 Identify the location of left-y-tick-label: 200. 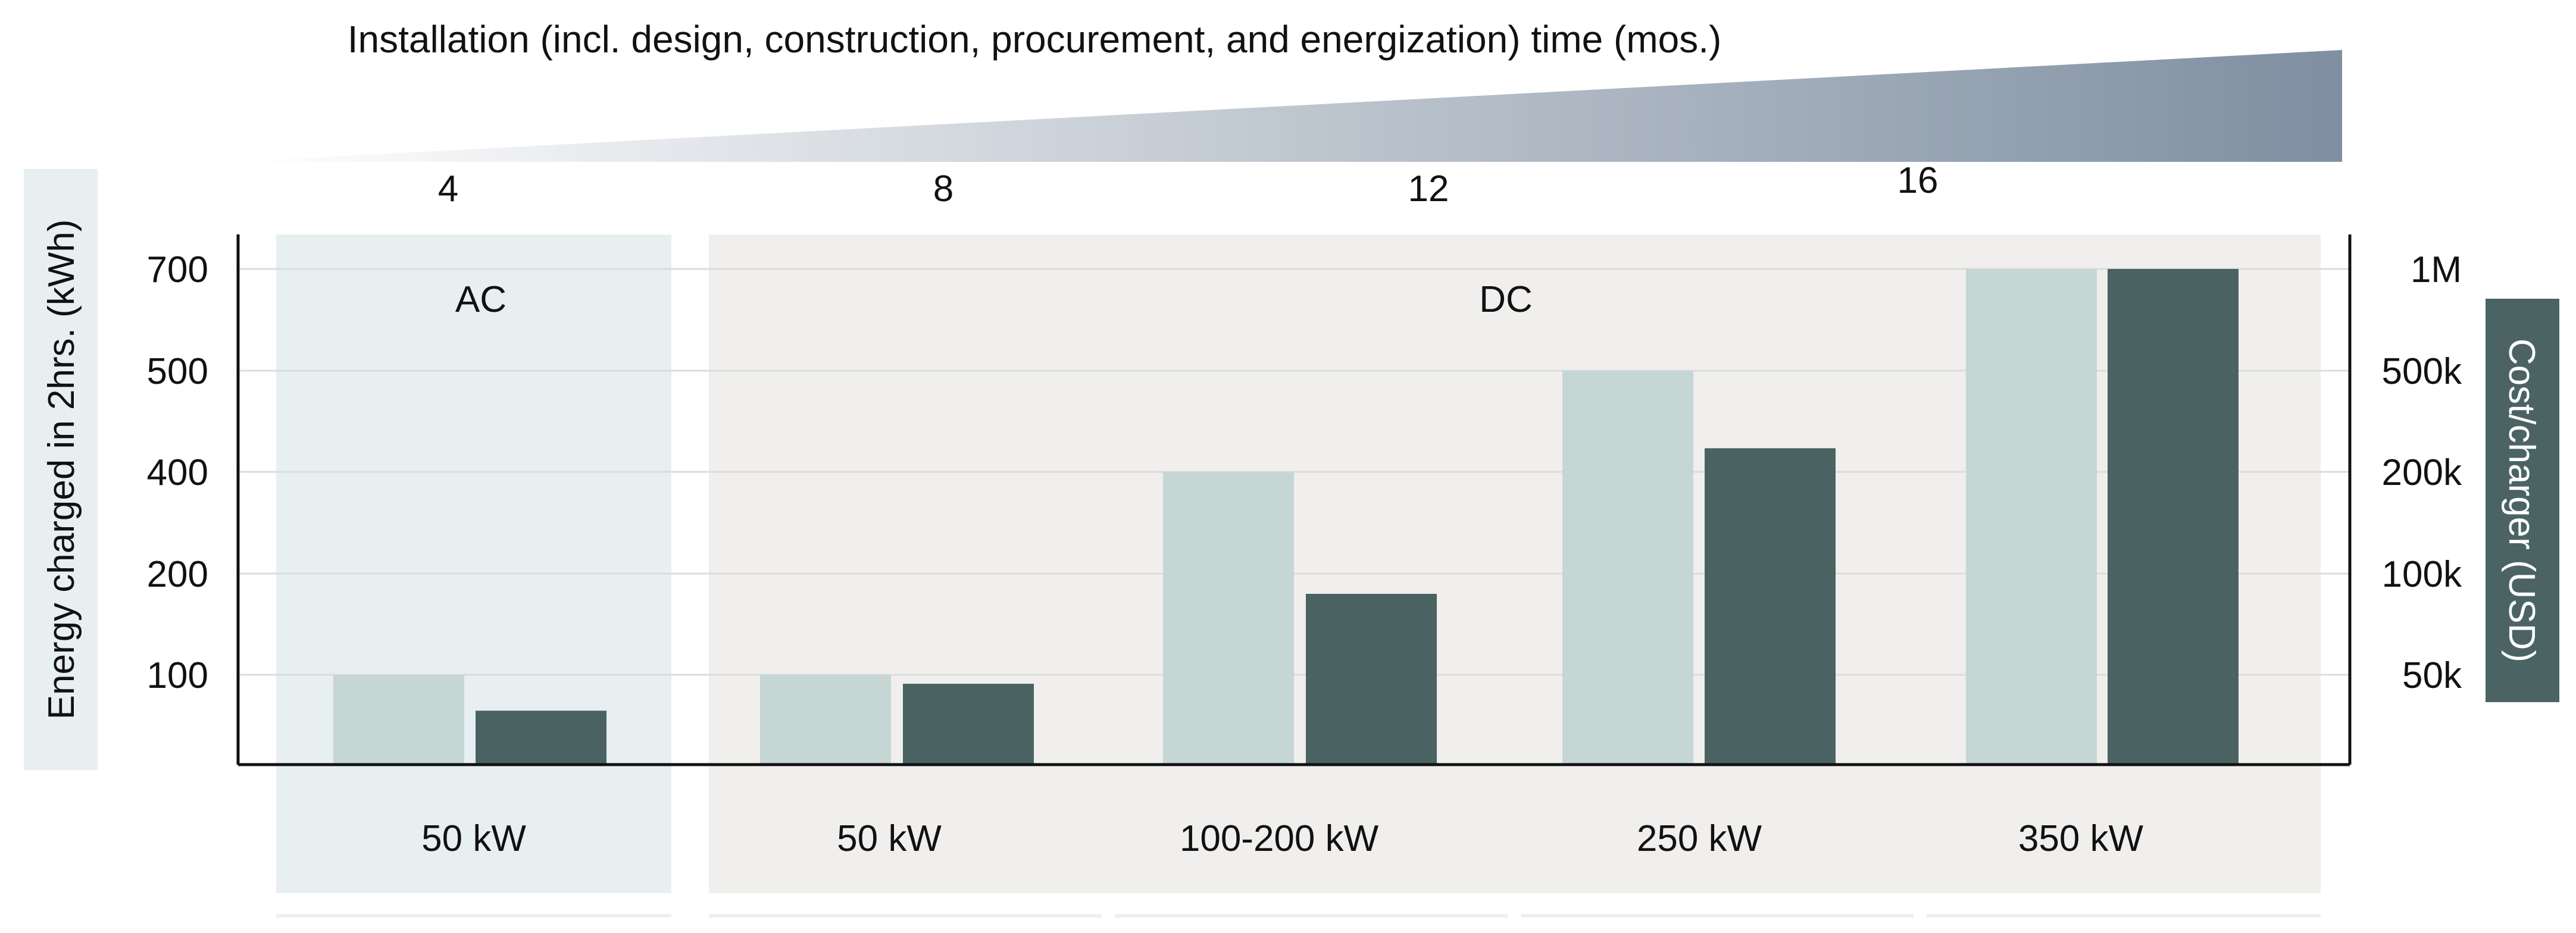
(177, 574).